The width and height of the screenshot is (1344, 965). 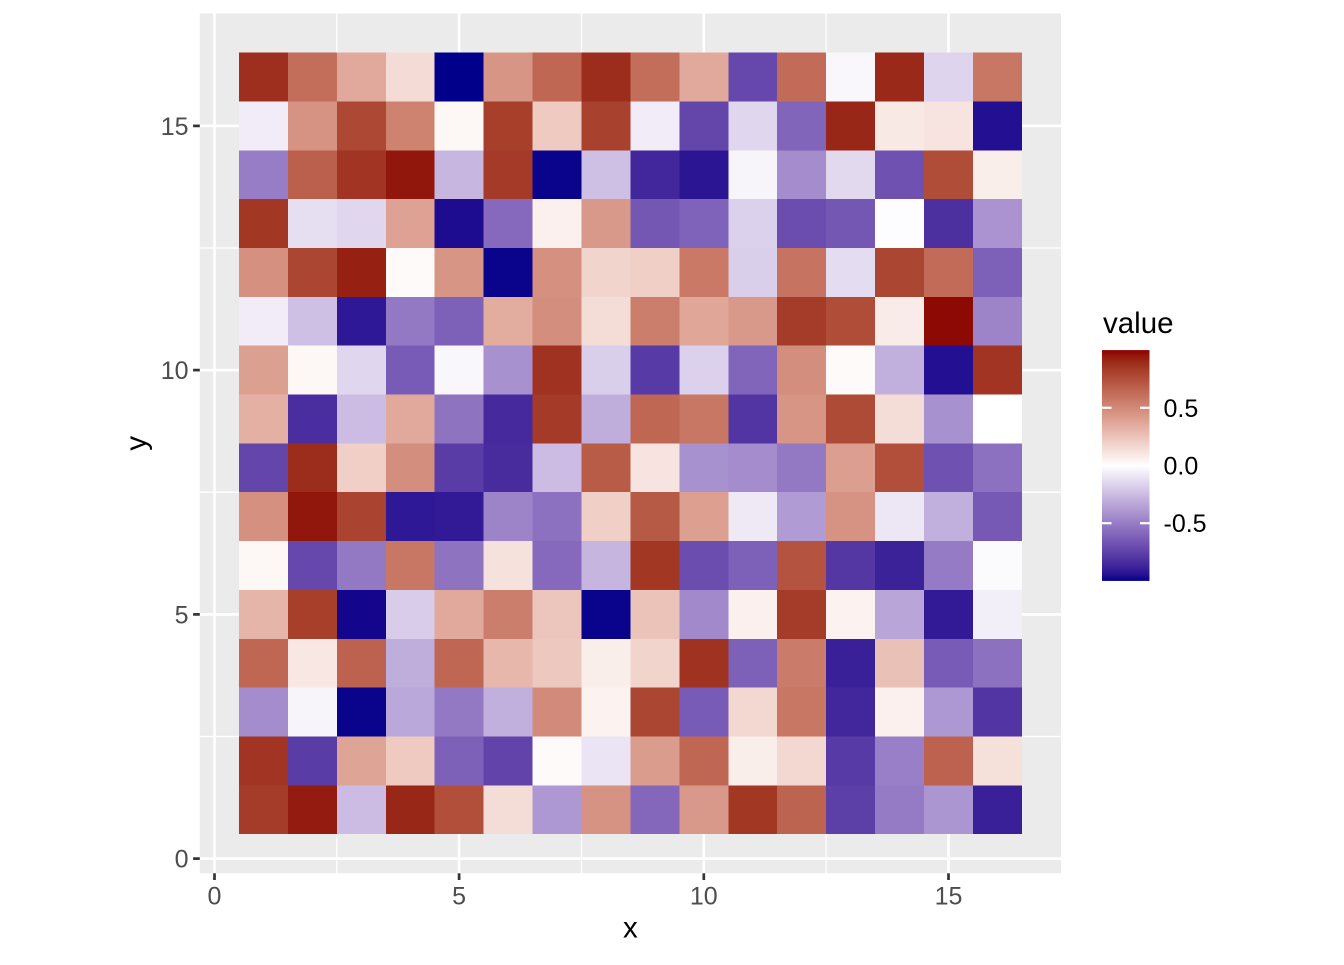 I want to click on svg-text: y, so click(x=136, y=443).